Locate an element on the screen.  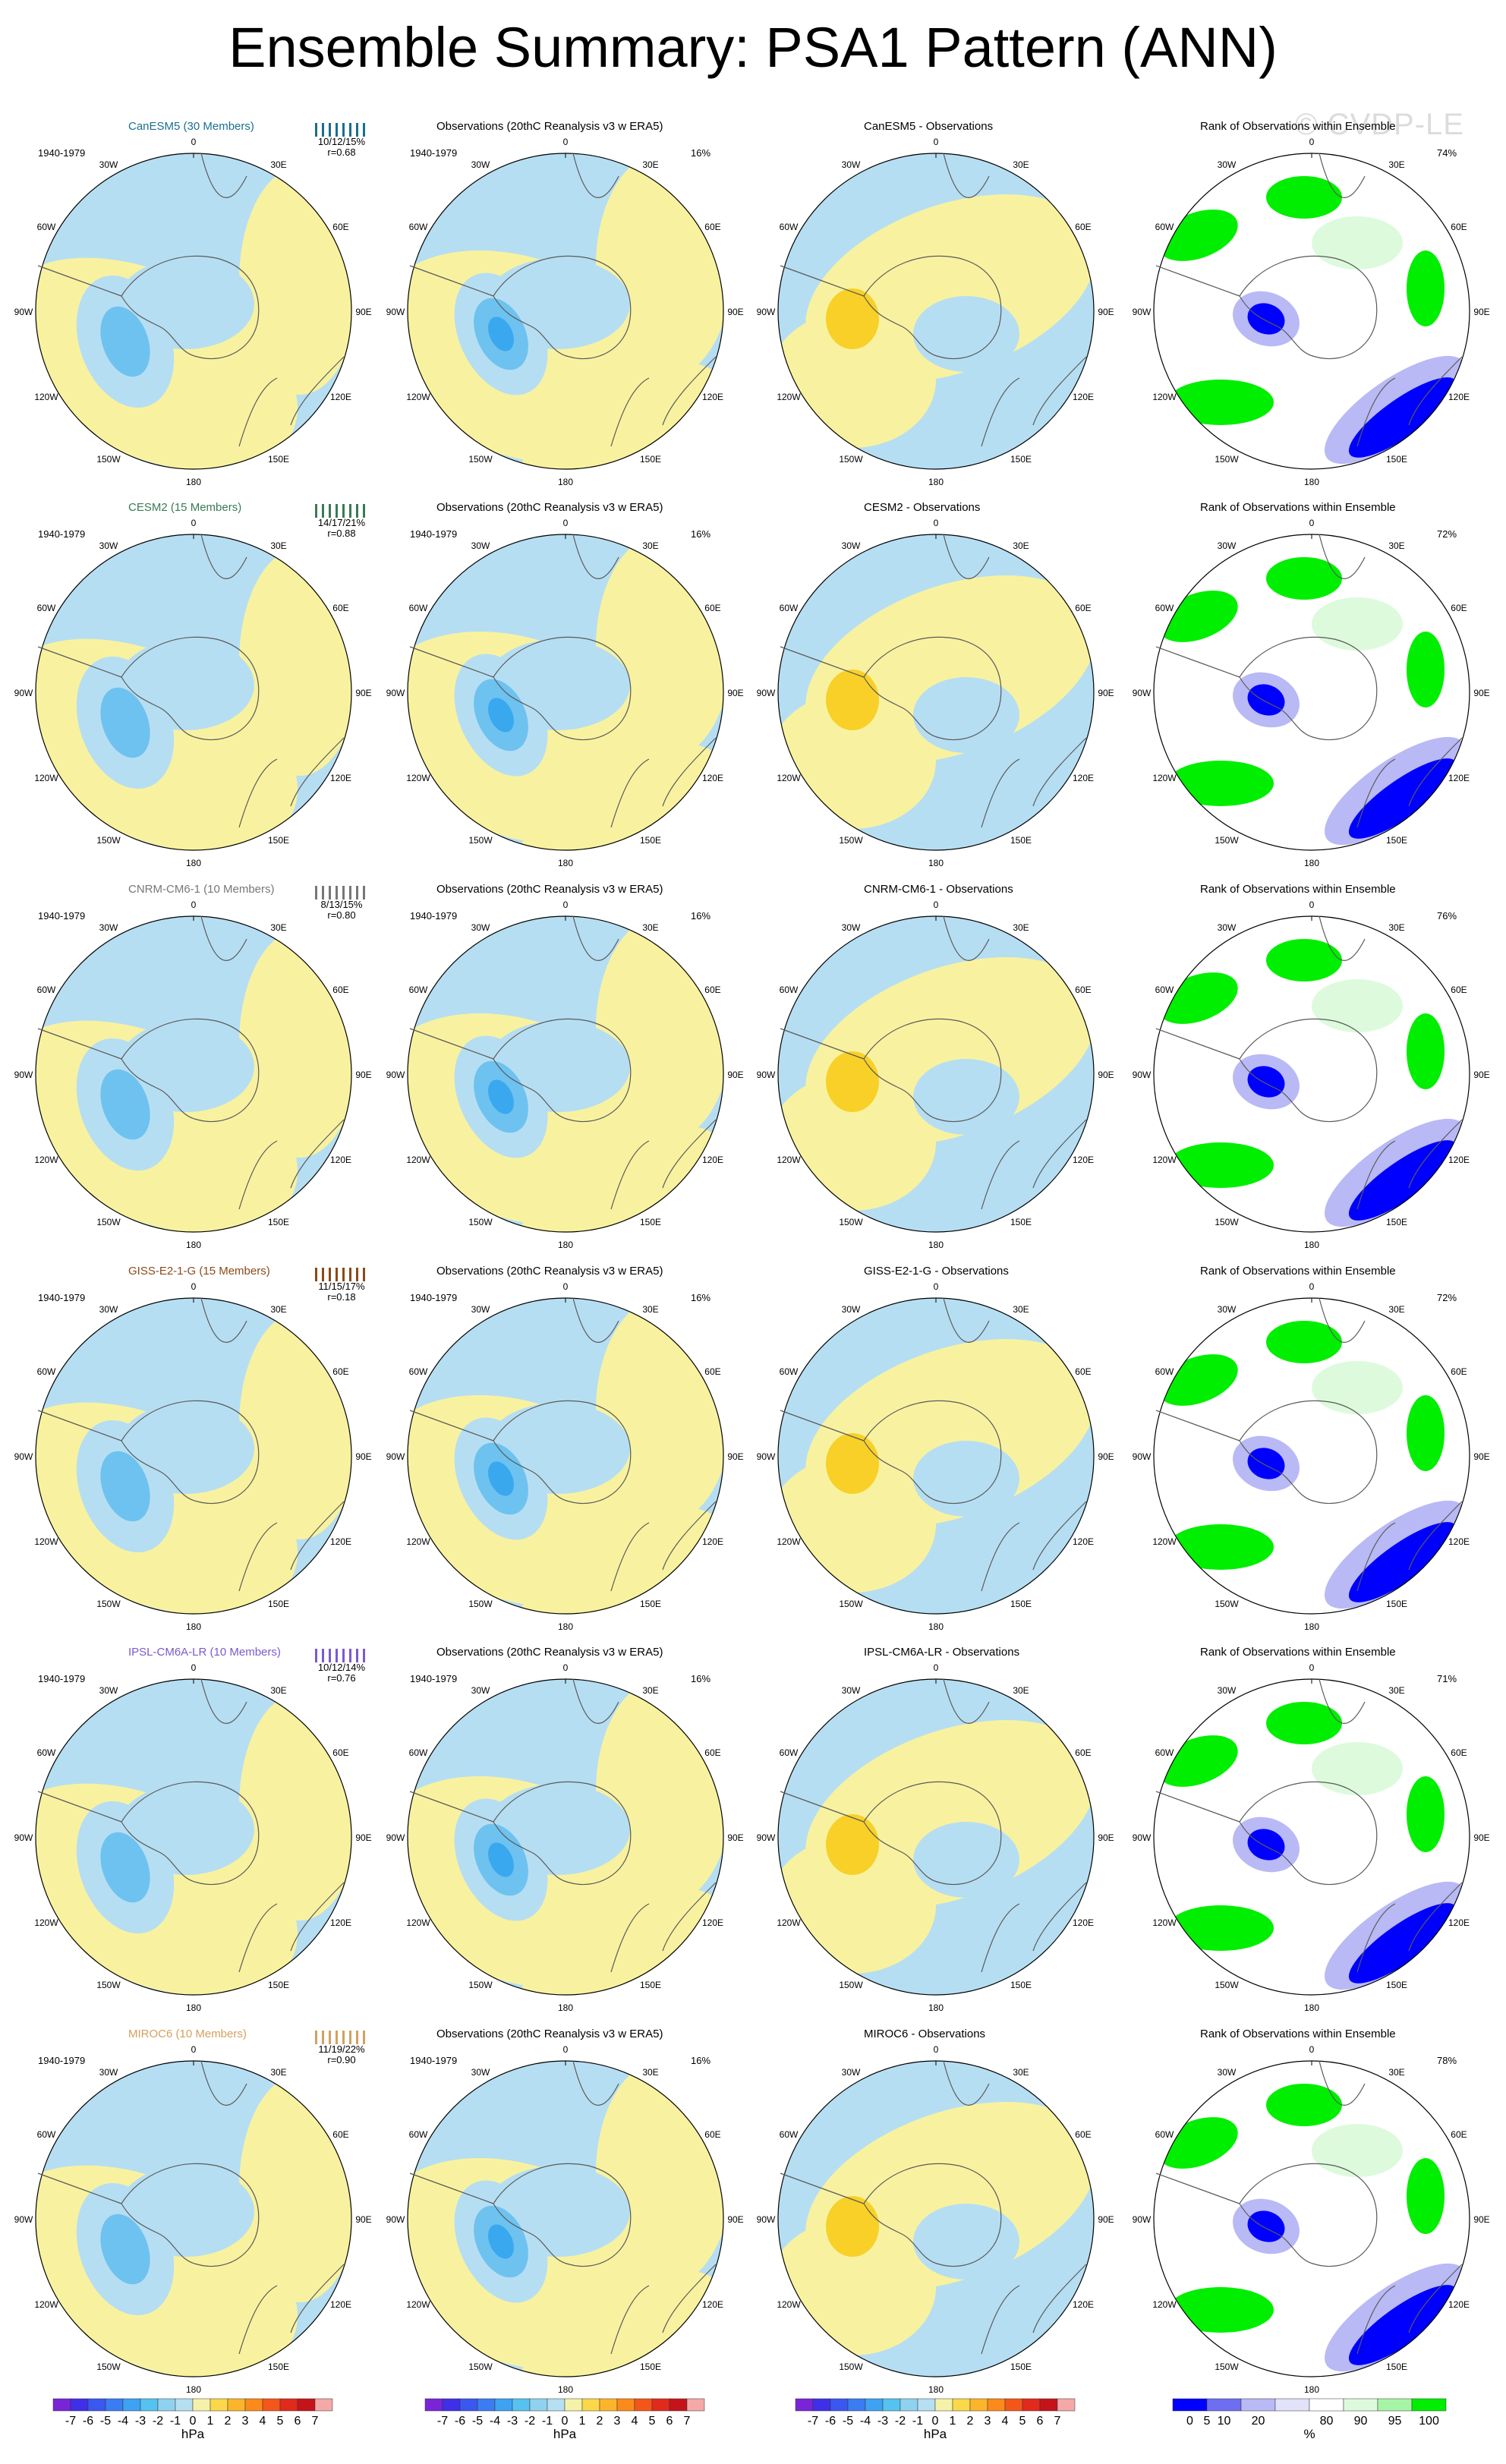
period-label: 1940-1979 is located at coordinates (434, 153).